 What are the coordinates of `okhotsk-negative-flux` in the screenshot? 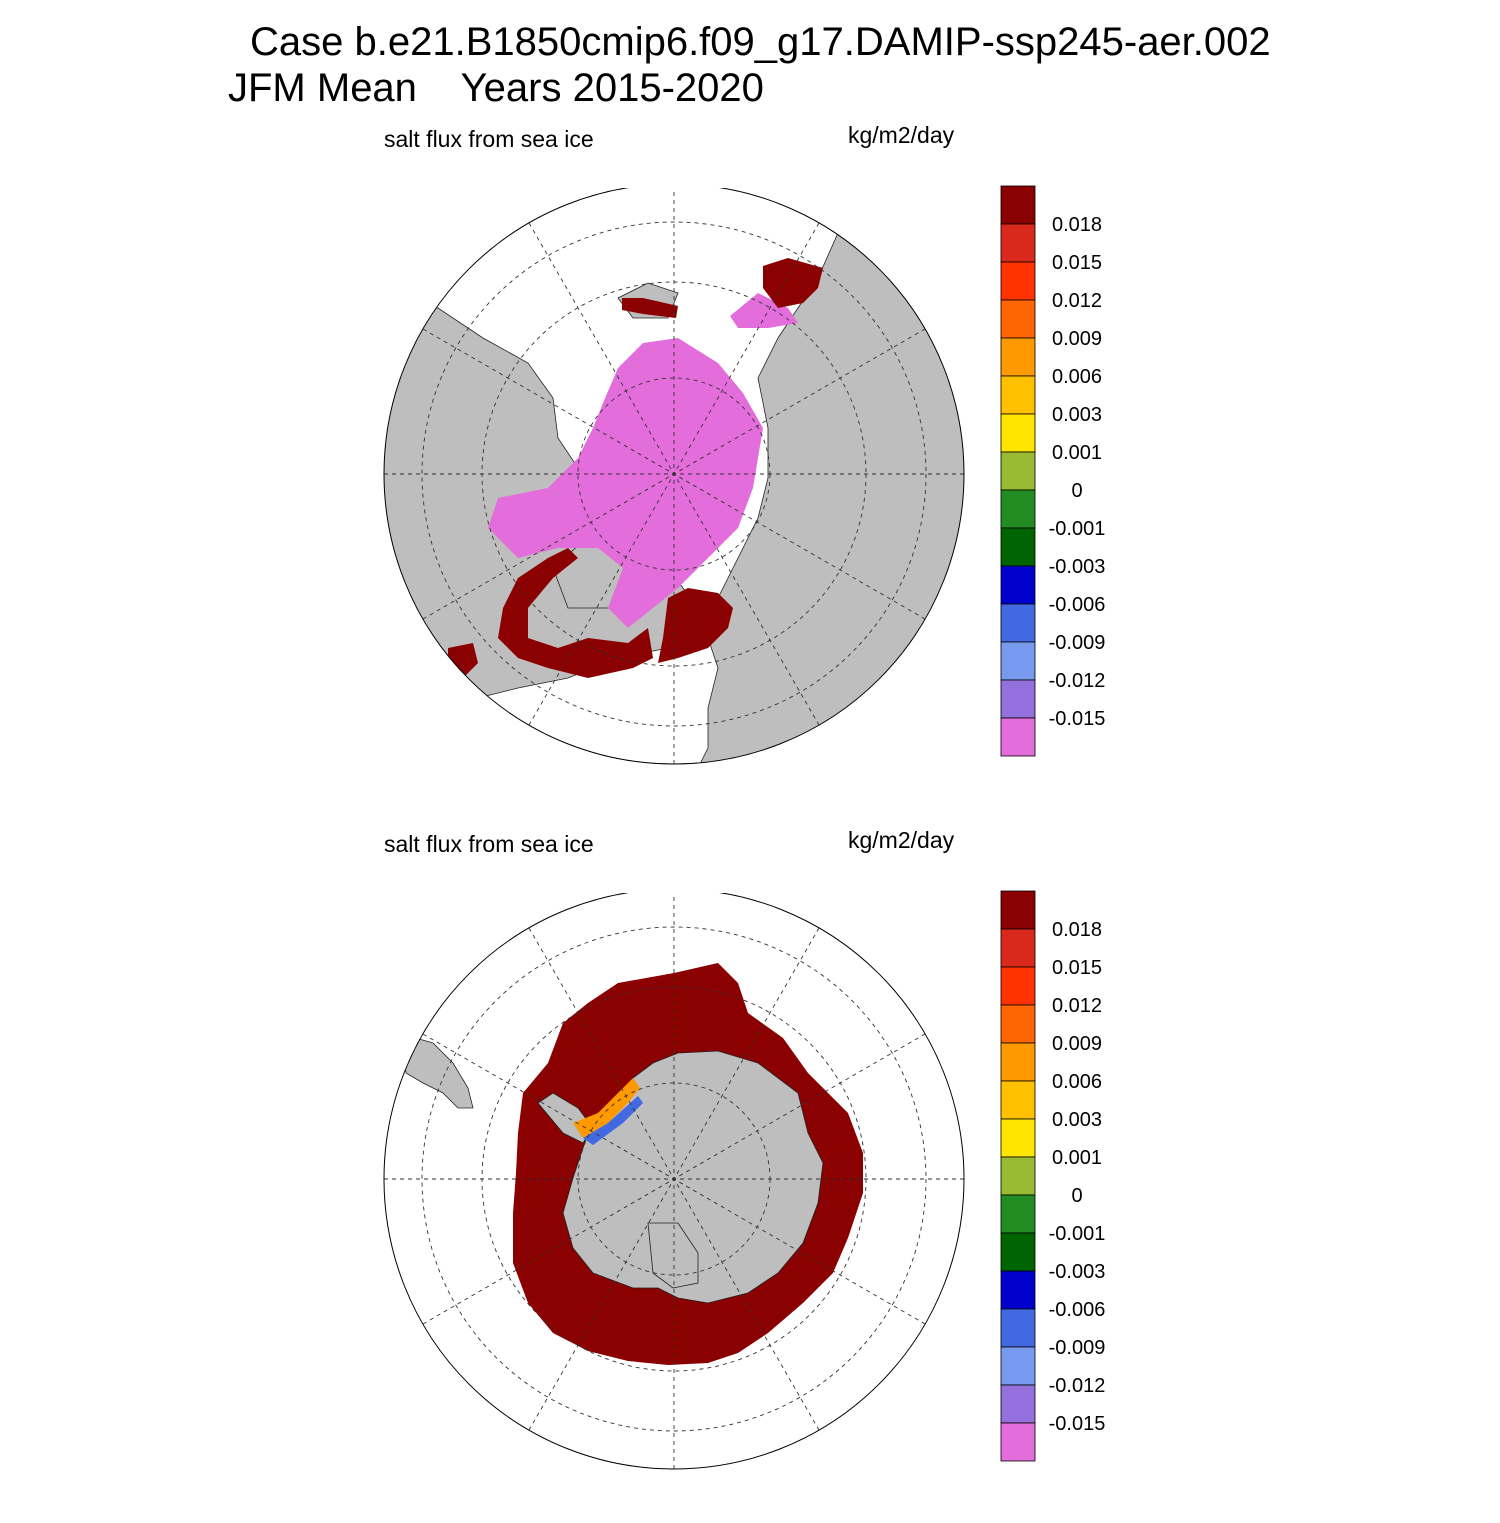 It's located at (764, 310).